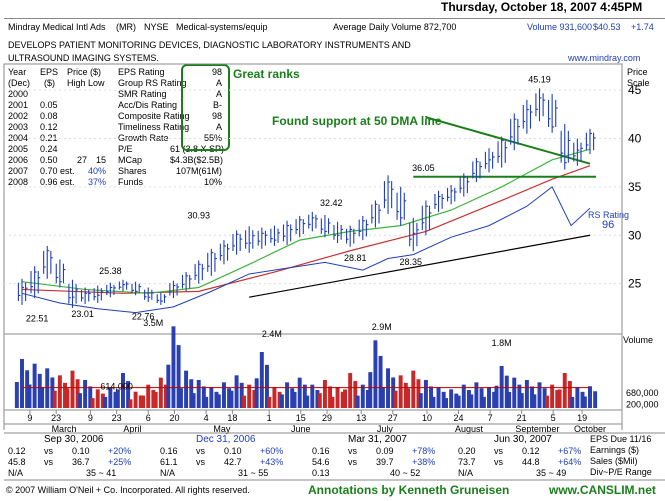  What do you see at coordinates (156, 27) in the screenshot?
I see `exchange: NYSE` at bounding box center [156, 27].